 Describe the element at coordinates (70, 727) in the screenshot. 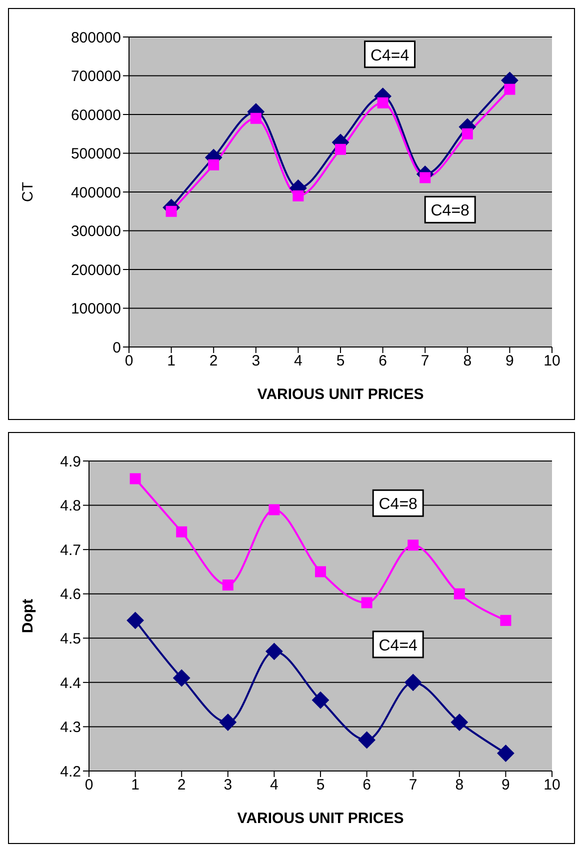

I see `y-tick-label: 4.3` at that location.